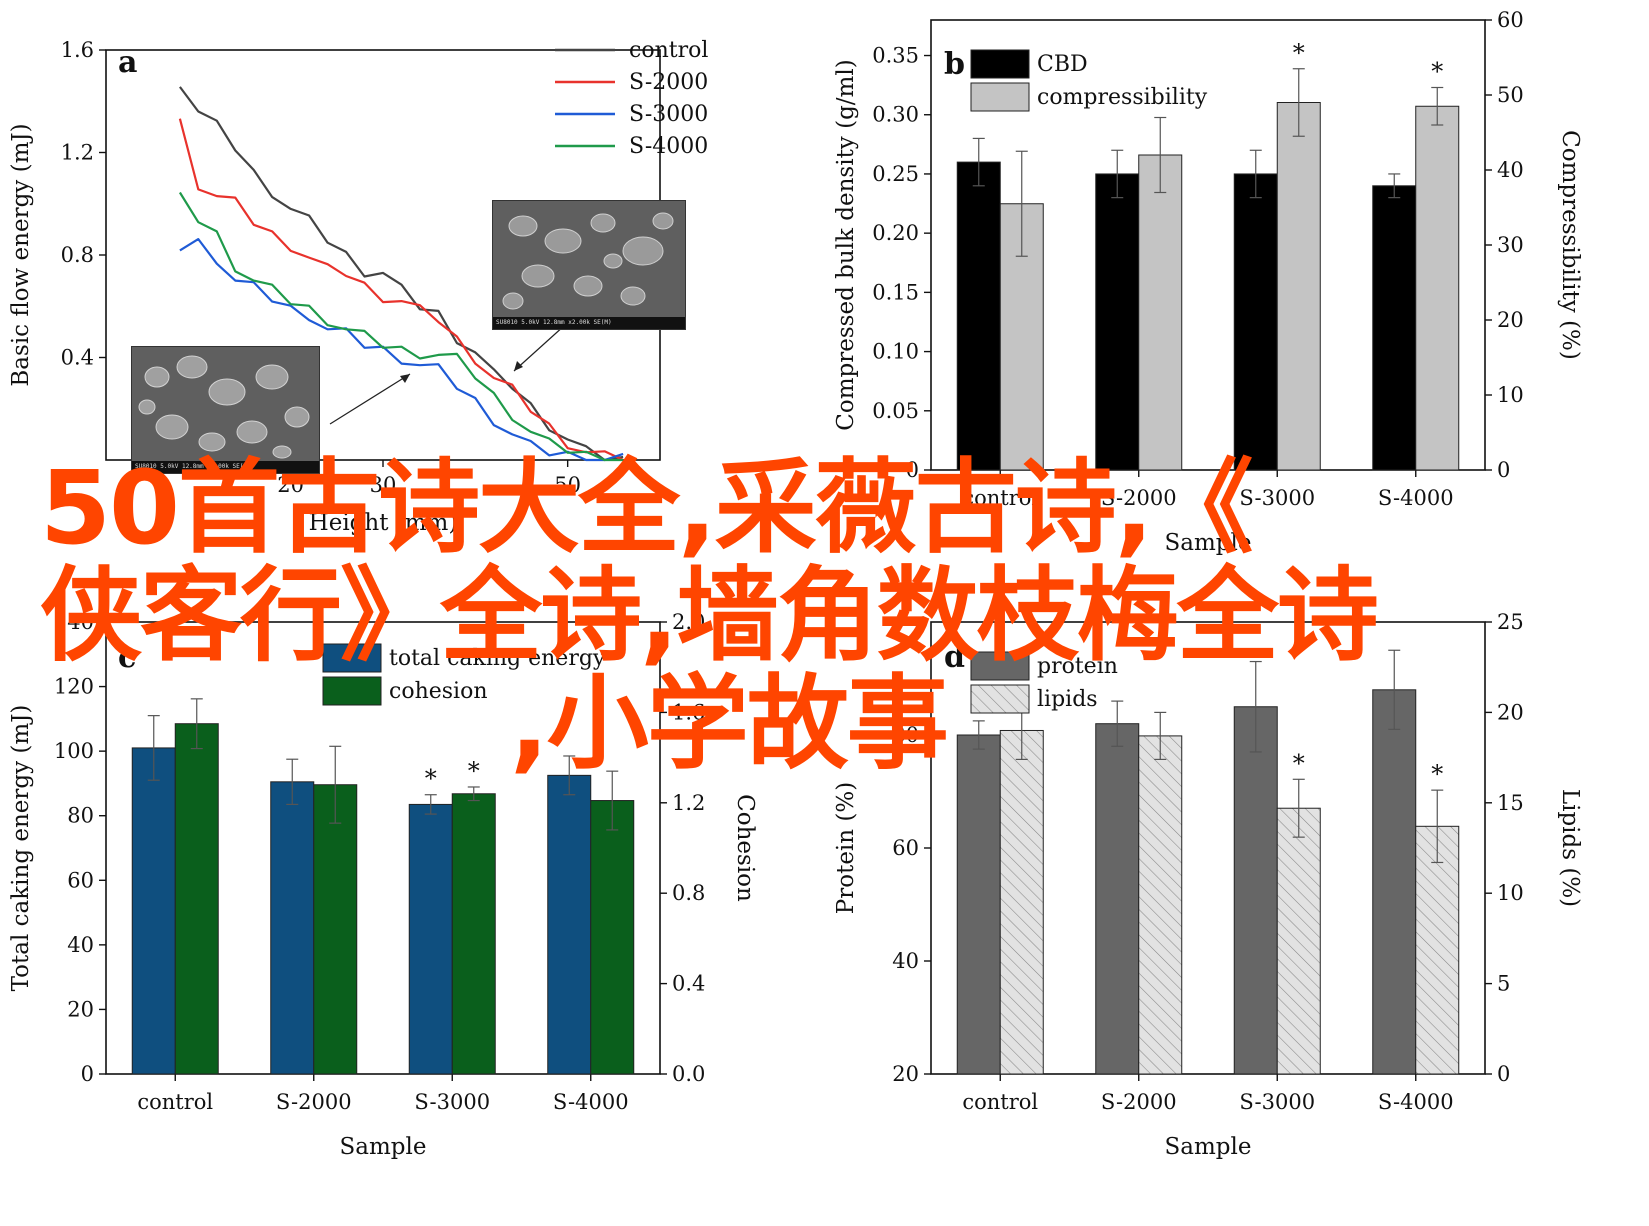 This screenshot has width=1649, height=1226. I want to click on y-right-tick-label: 30, so click(1510, 245).